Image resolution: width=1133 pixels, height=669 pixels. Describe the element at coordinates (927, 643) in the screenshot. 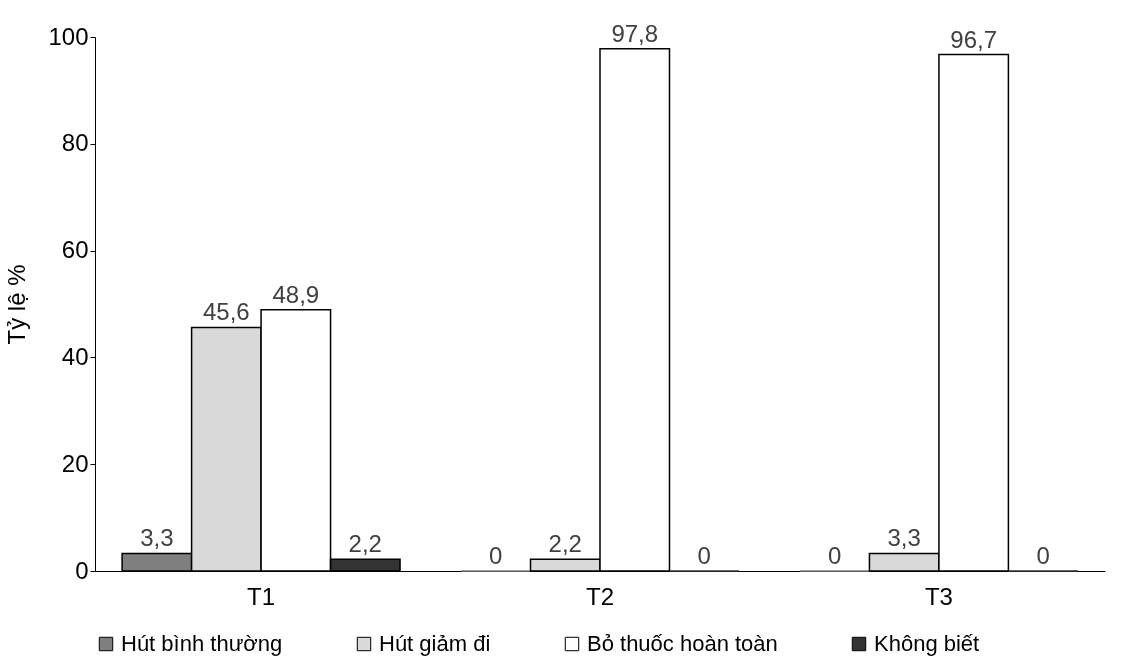

I see `legend-label: Không biết` at that location.